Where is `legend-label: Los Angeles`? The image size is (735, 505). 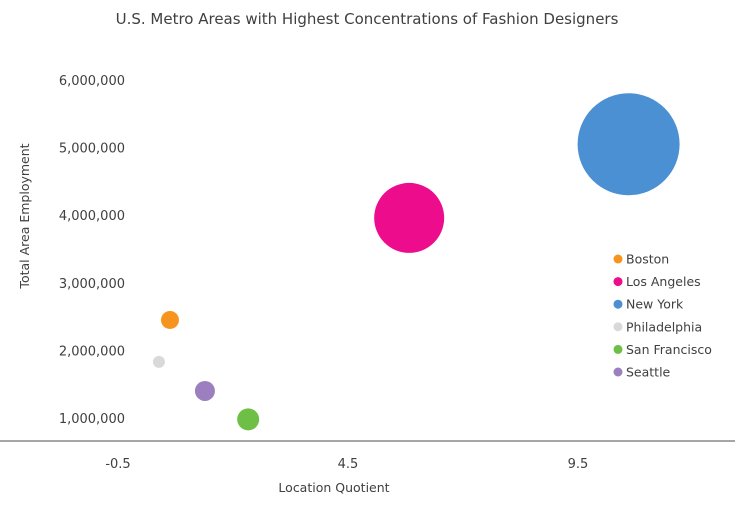
legend-label: Los Angeles is located at coordinates (663, 281).